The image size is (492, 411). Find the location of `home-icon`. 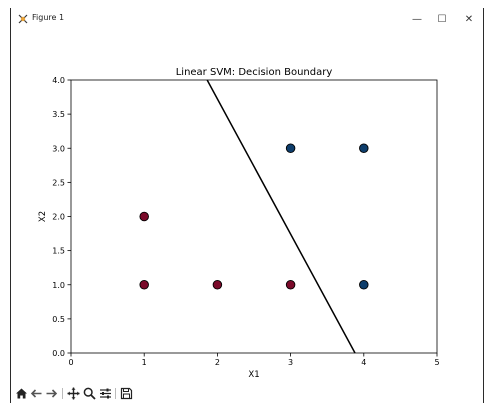

home-icon is located at coordinates (21, 393).